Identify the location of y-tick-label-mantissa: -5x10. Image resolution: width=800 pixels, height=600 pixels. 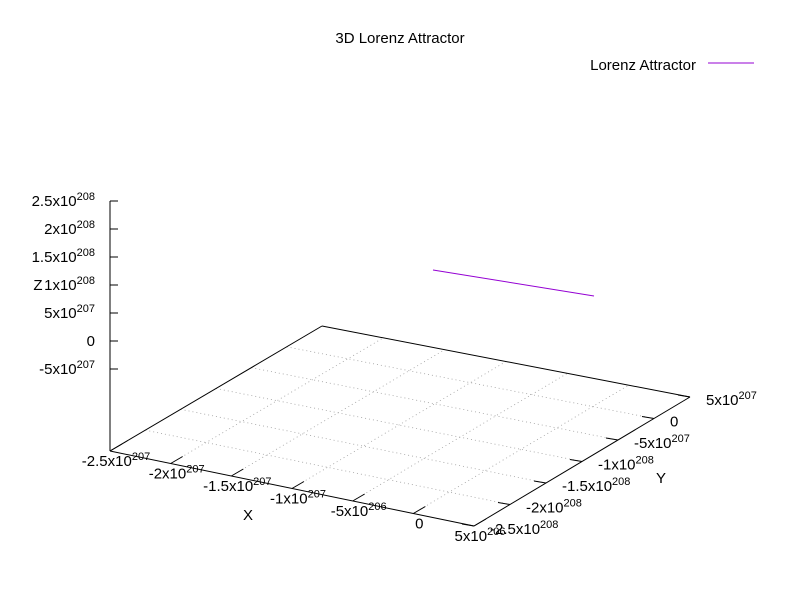
(653, 443).